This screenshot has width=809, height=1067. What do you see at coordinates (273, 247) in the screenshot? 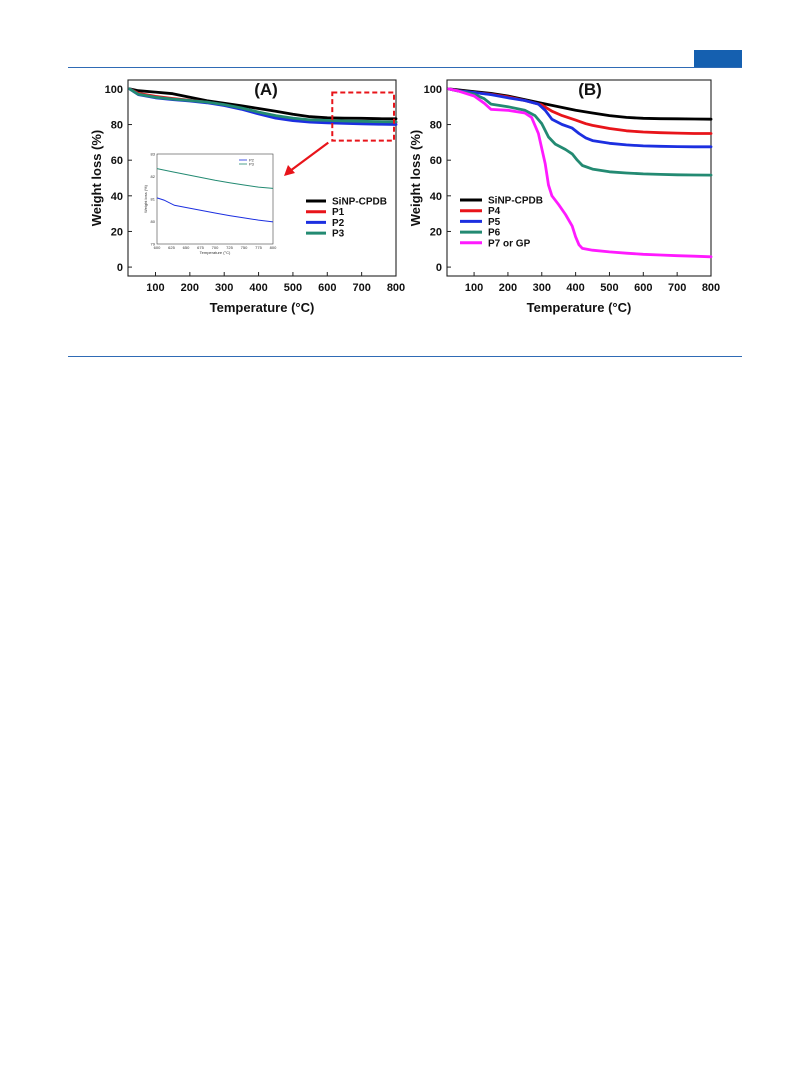
I see `inset-x-tick-label: 800` at bounding box center [273, 247].